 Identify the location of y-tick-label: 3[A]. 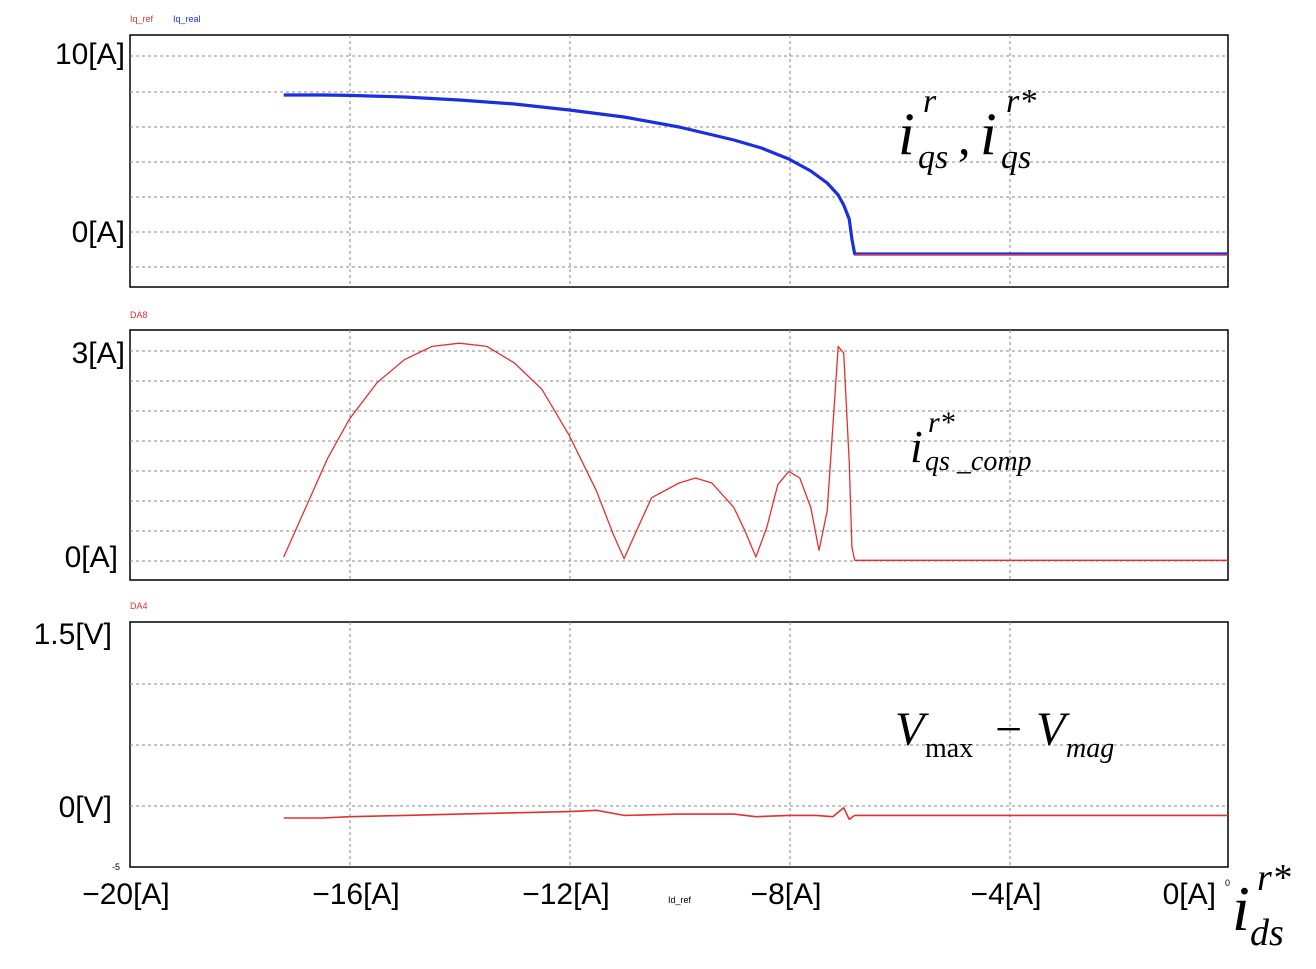
(98, 353).